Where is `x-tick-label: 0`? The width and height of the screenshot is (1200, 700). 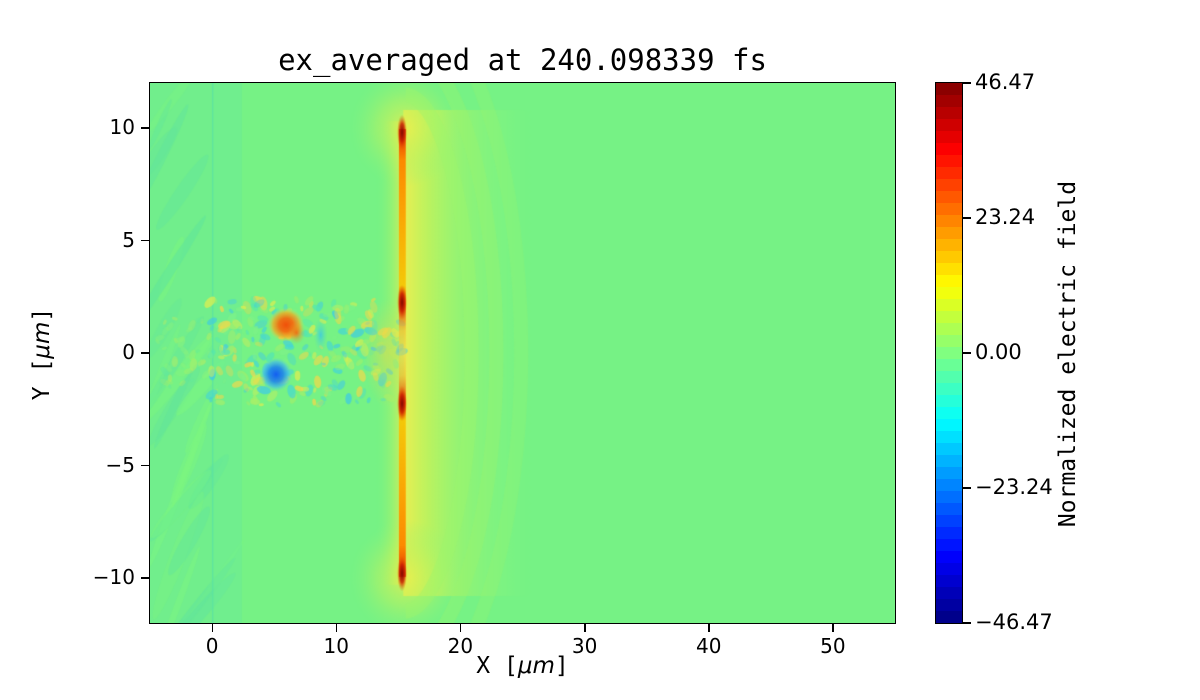 x-tick-label: 0 is located at coordinates (212, 646).